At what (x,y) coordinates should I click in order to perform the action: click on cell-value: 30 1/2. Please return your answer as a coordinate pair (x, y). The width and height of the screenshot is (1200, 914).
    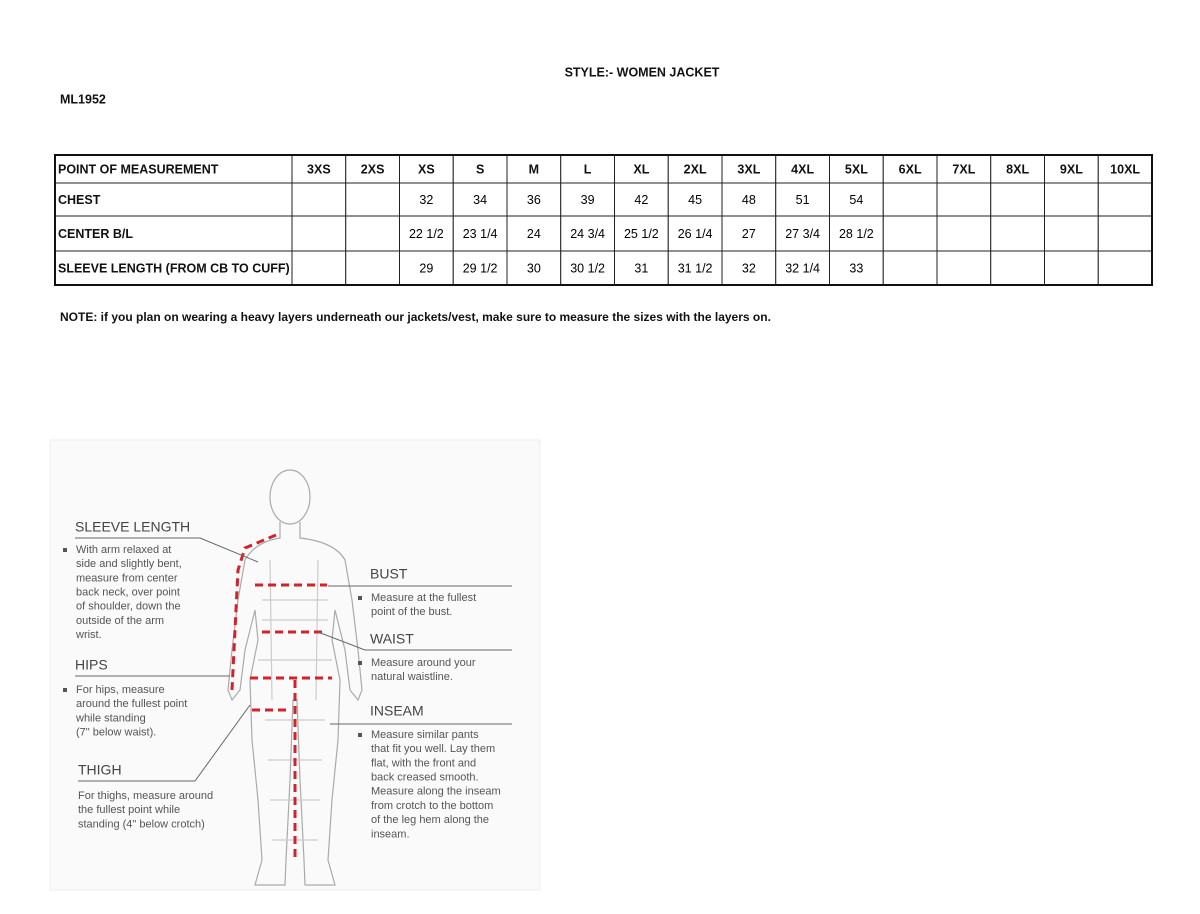
    Looking at the image, I should click on (587, 268).